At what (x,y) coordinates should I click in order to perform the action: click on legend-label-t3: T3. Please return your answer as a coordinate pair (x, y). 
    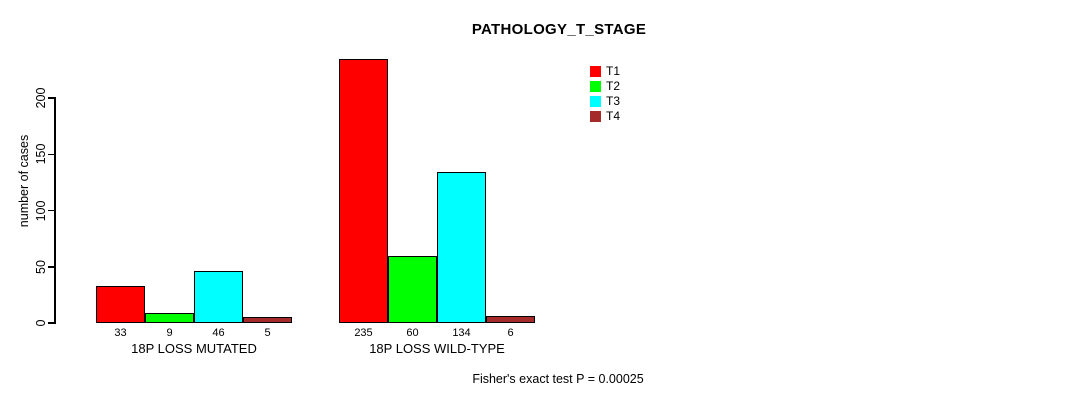
    Looking at the image, I should click on (613, 101).